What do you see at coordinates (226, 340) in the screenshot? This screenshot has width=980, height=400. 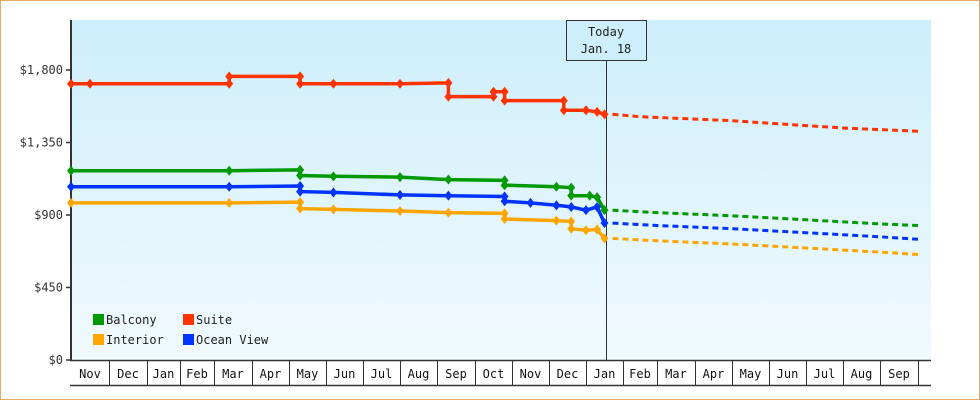 I see `legend-item-ocean-view: Ocean View` at bounding box center [226, 340].